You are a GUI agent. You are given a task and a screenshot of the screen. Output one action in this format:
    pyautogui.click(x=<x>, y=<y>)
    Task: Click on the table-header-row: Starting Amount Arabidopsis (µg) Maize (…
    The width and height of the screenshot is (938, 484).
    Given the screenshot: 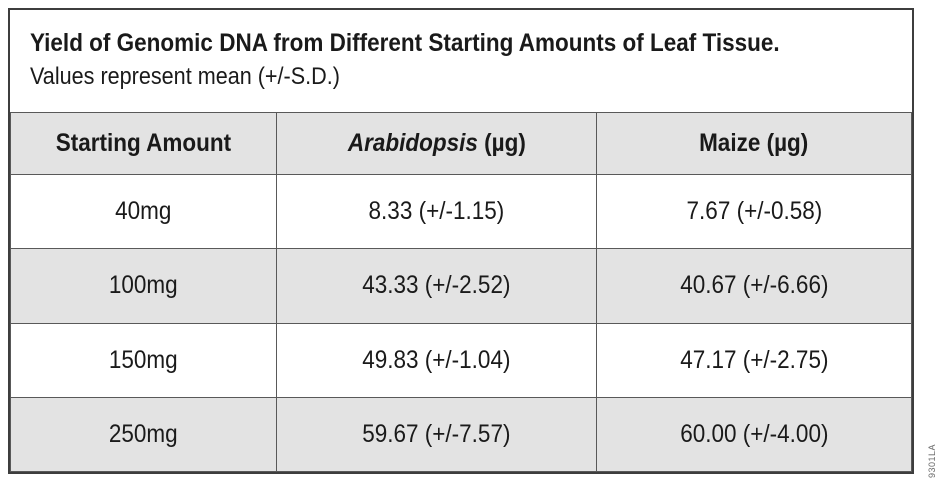 What is the action you would take?
    pyautogui.click(x=461, y=143)
    